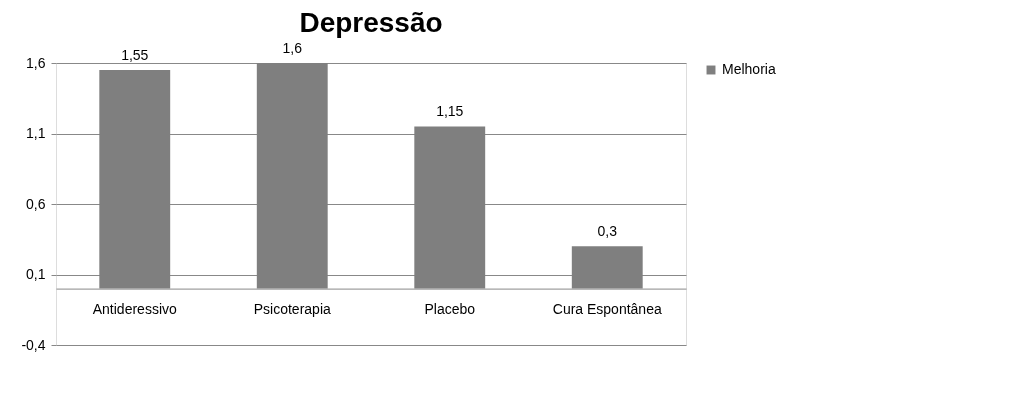 Image resolution: width=1018 pixels, height=417 pixels. I want to click on y-tick-label: -0,4, so click(33, 344).